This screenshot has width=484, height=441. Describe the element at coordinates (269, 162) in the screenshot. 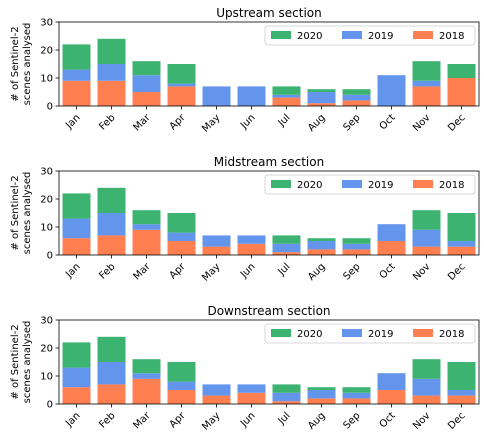

I see `panel-title: Midstream section` at that location.